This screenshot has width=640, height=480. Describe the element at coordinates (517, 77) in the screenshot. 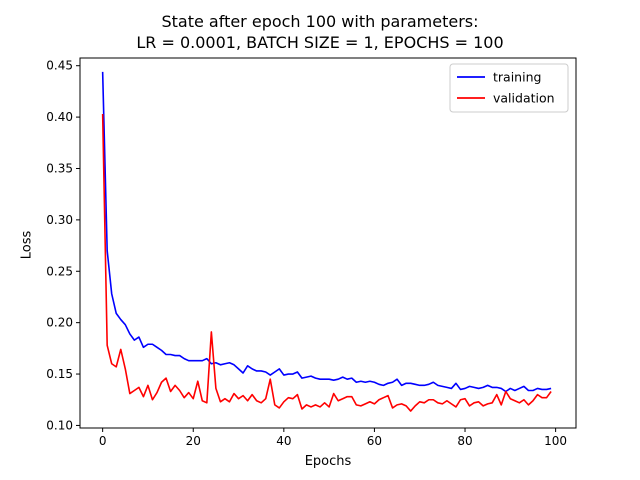

I see `legend-label-training: training` at that location.